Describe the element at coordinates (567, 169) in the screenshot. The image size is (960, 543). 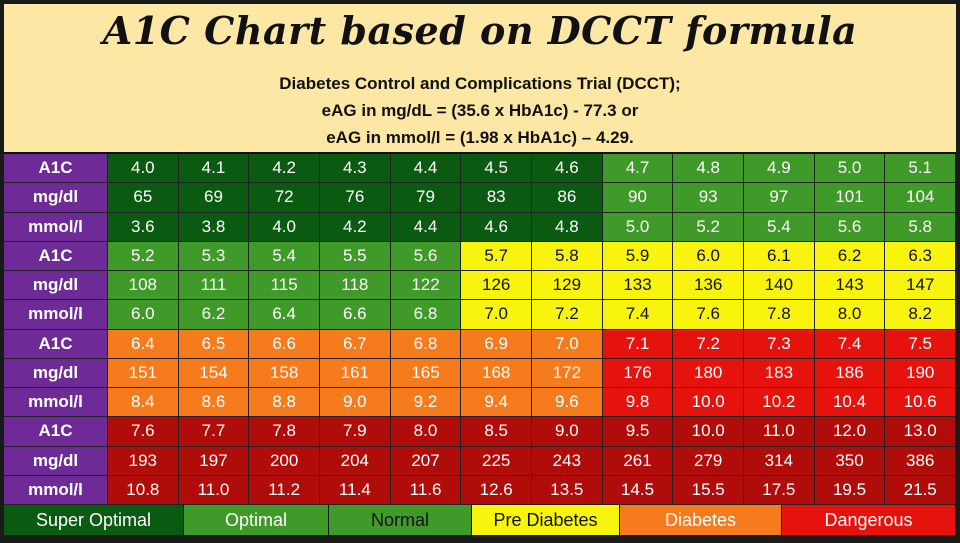
I see `cell-a1c: 4.6` at that location.